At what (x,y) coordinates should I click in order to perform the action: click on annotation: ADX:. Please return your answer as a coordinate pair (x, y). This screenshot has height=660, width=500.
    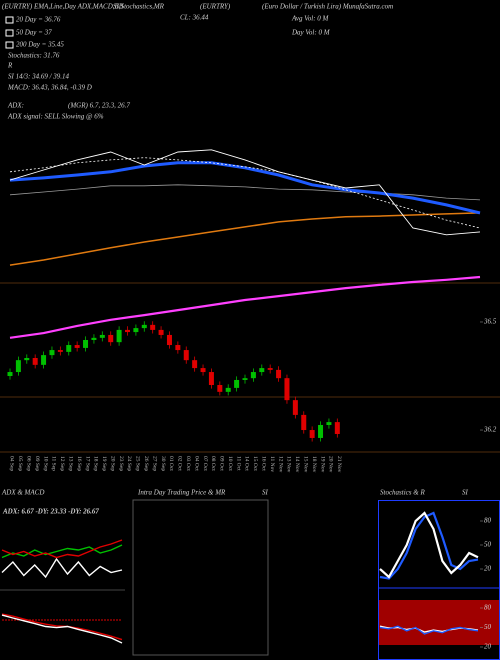
    Looking at the image, I should click on (15, 106).